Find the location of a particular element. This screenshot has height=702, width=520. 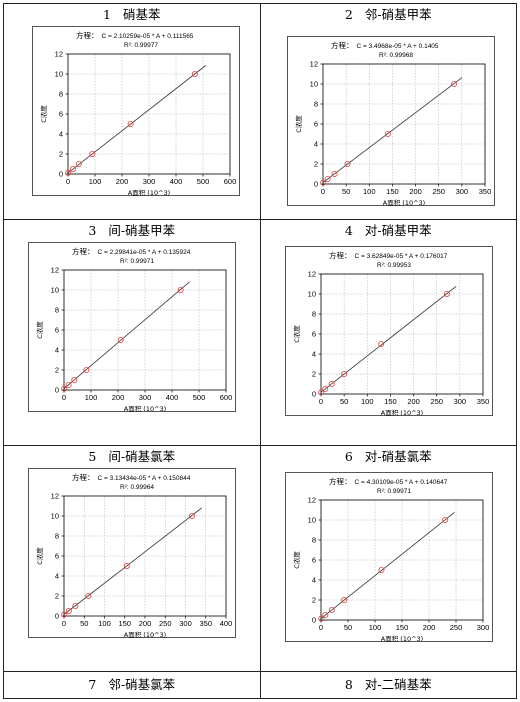

compound-number: 5 is located at coordinates (92, 456).